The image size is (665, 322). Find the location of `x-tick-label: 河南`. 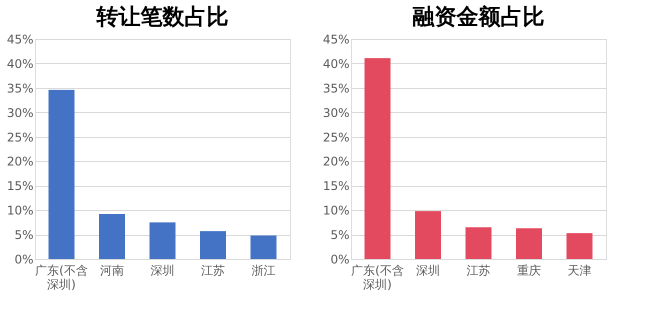

x-tick-label: 河南 is located at coordinates (112, 271).